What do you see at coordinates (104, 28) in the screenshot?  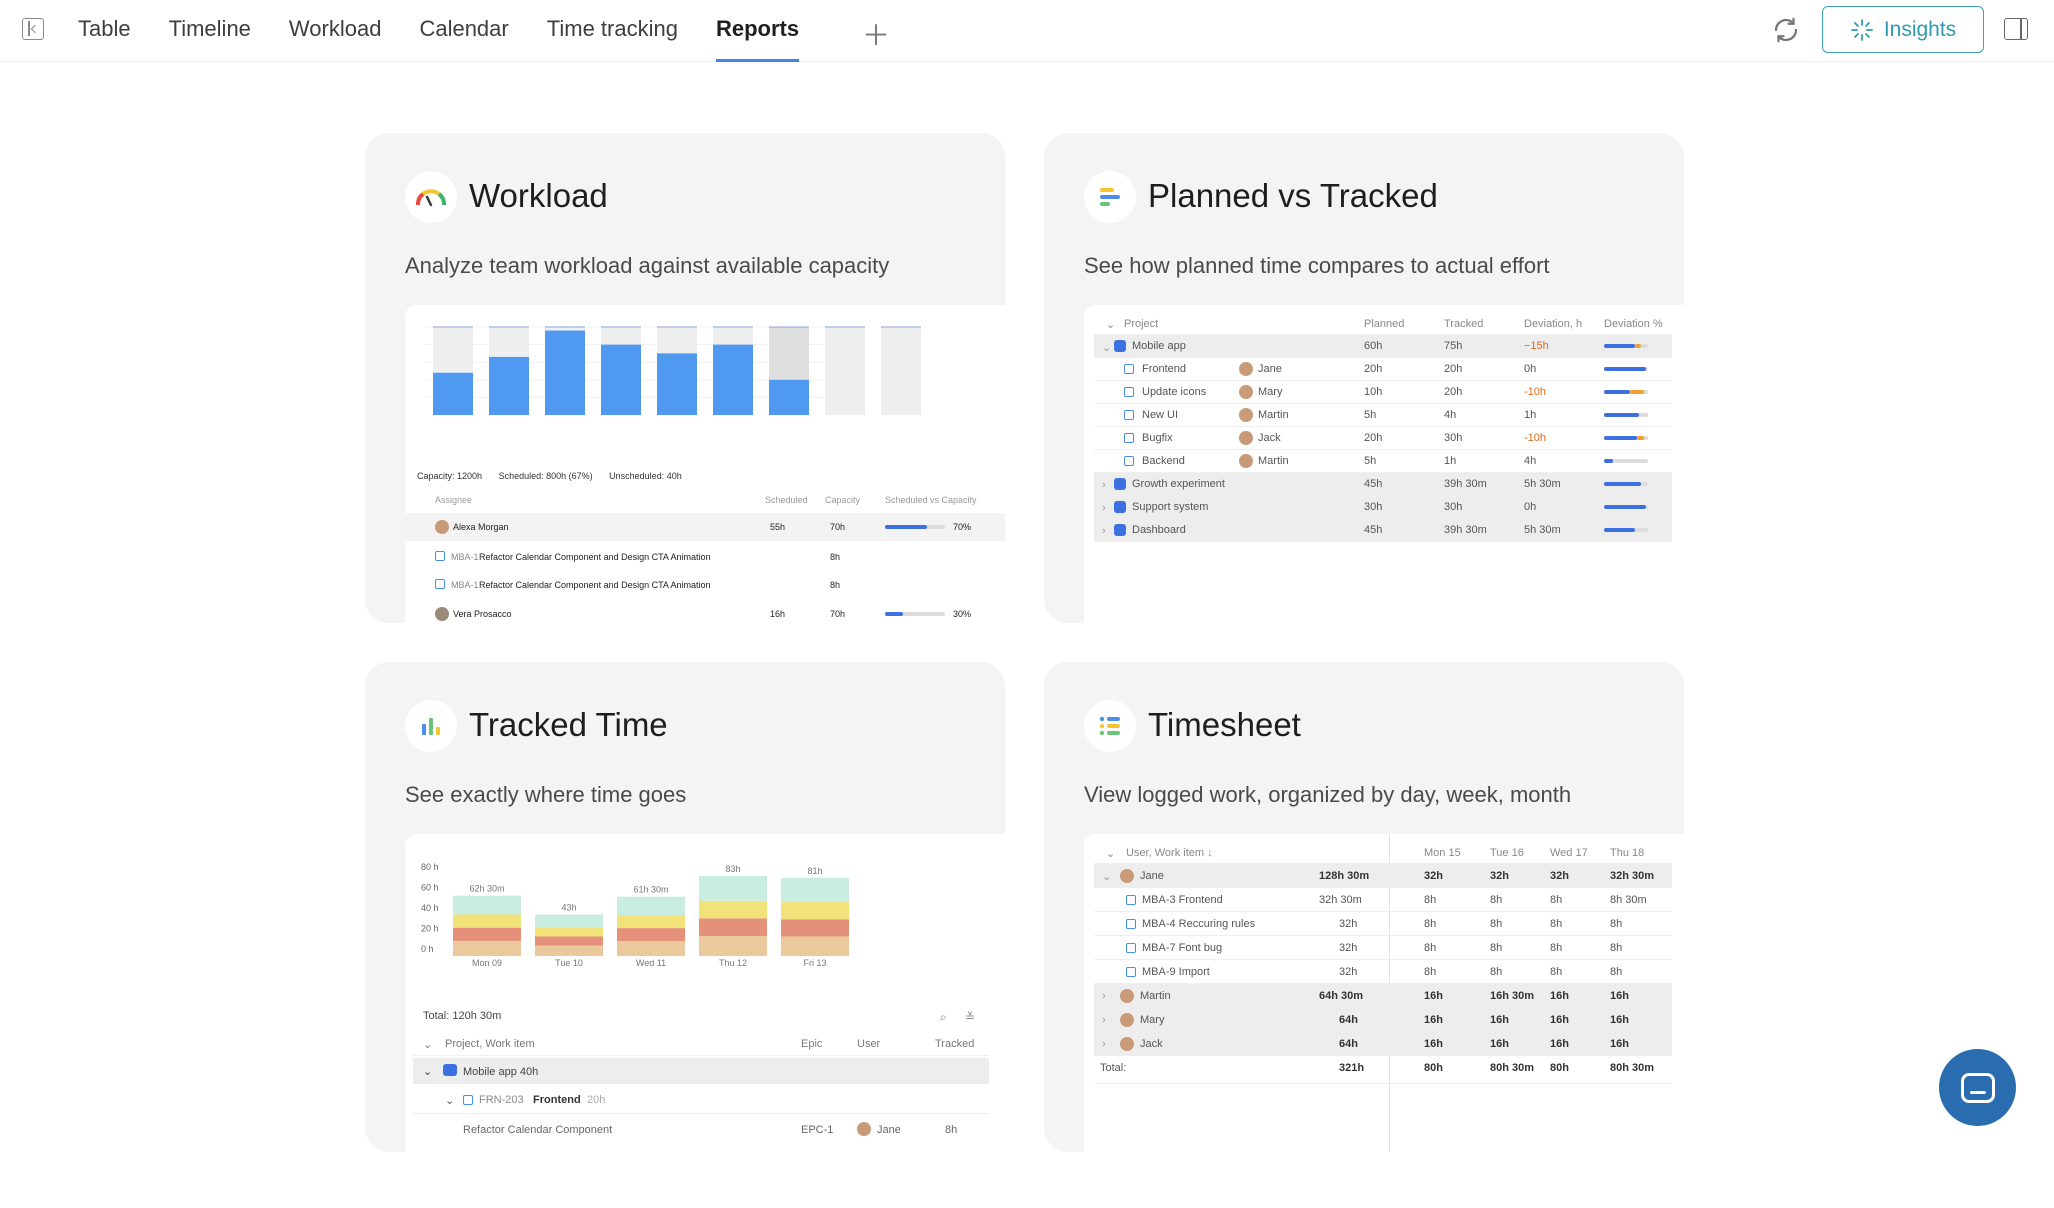 I see `tab-table: Table` at bounding box center [104, 28].